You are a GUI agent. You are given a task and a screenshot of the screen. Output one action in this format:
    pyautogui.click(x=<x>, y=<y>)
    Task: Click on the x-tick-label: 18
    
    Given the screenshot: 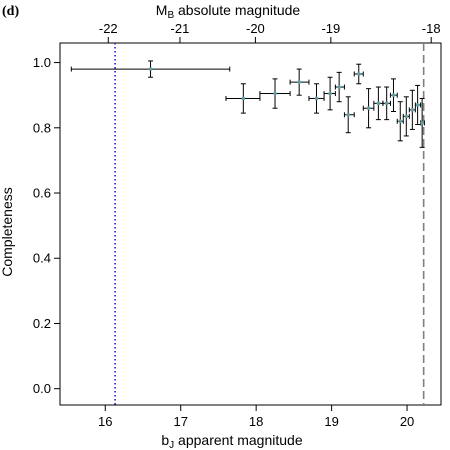 What is the action you would take?
    pyautogui.click(x=256, y=421)
    